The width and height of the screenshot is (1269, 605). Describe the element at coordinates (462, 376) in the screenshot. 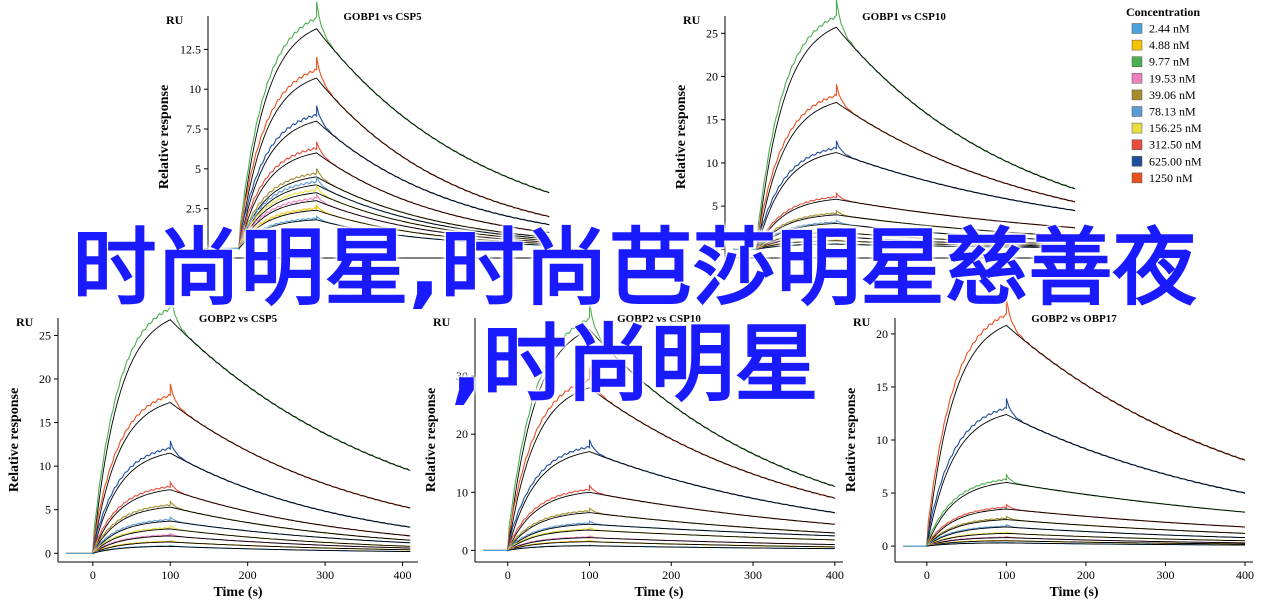

I see `y-tick-label: 30` at that location.